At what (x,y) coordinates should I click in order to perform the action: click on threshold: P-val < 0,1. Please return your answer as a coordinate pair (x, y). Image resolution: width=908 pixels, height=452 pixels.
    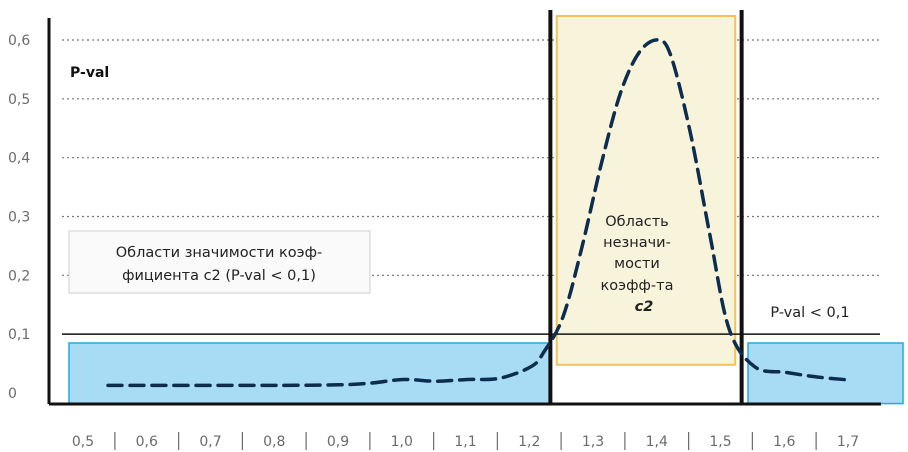
    Looking at the image, I should click on (471, 320).